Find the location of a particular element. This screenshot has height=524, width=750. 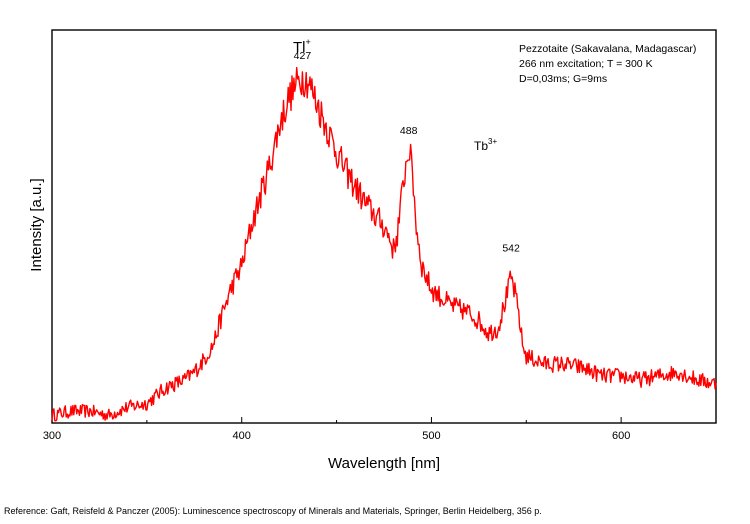

info-line-2: 266 nm excitation; T = 300 K is located at coordinates (586, 64).